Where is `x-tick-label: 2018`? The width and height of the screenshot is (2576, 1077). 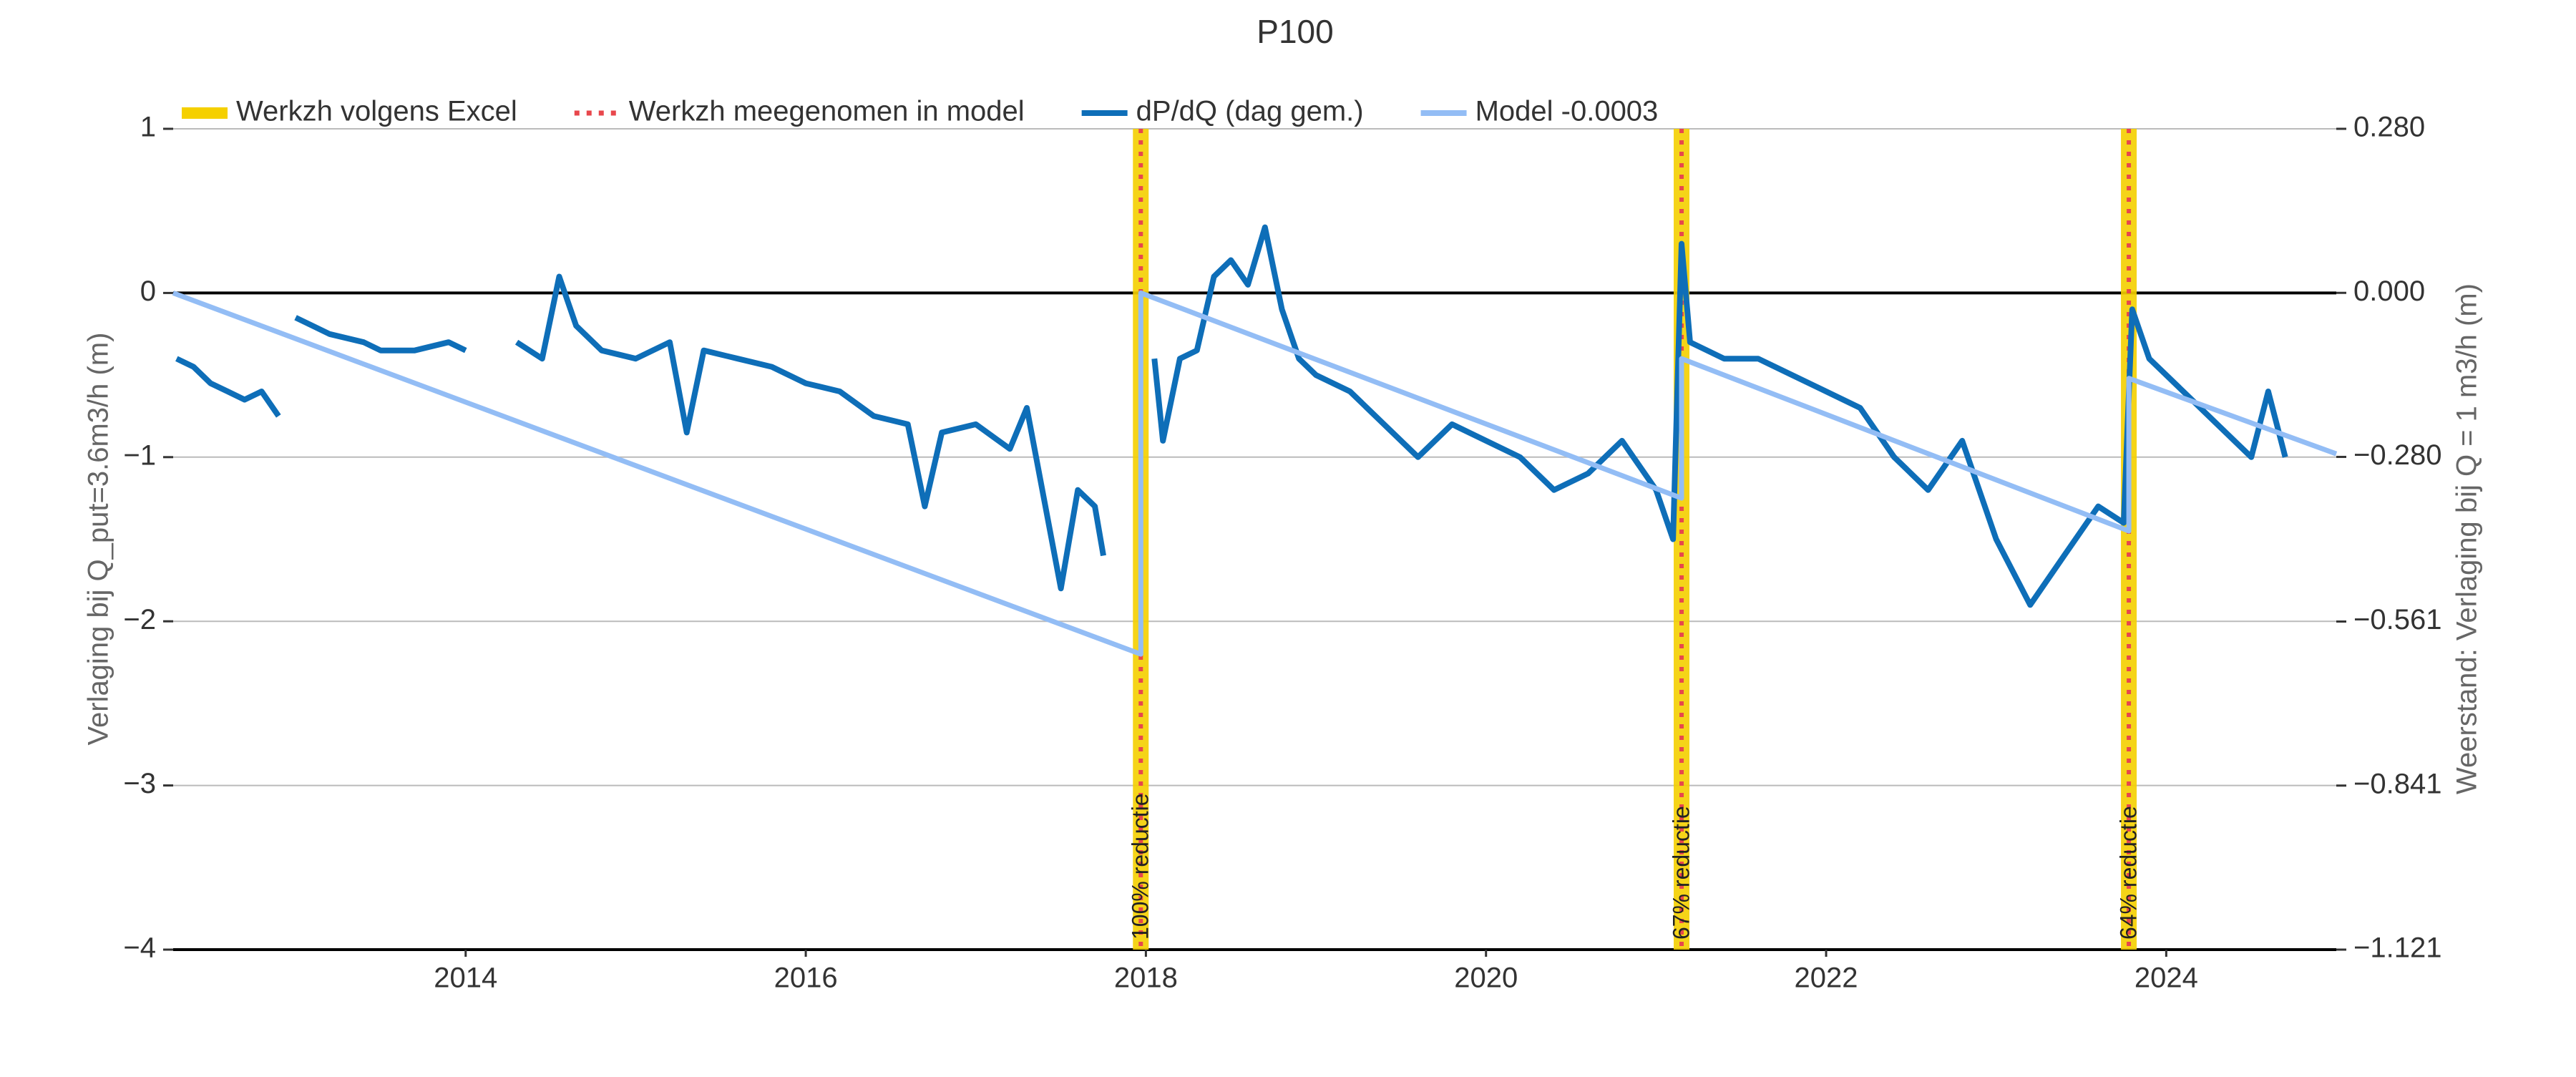 x-tick-label: 2018 is located at coordinates (1146, 978).